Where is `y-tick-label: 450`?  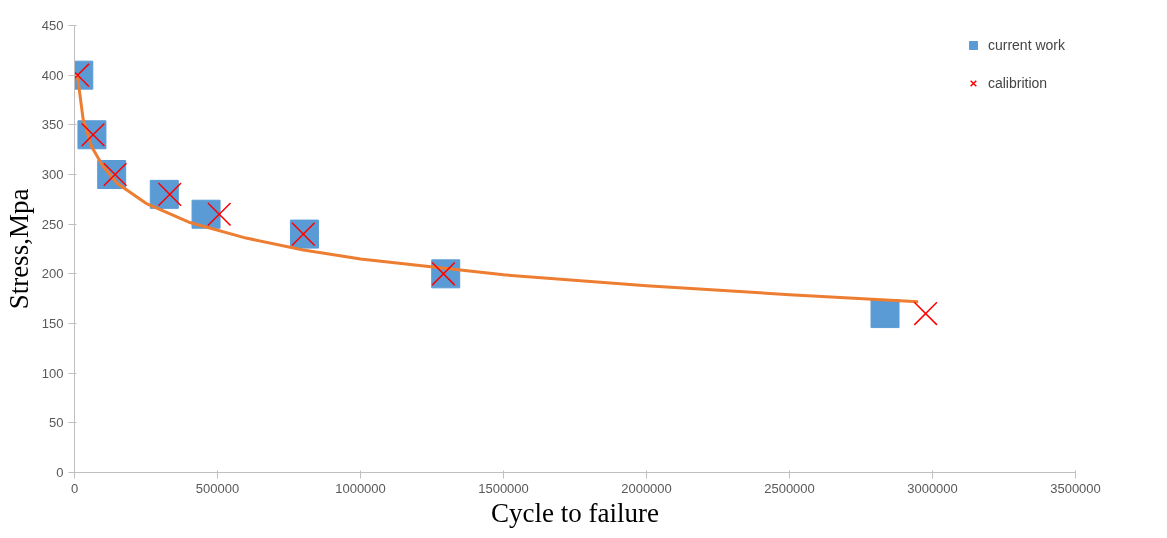 y-tick-label: 450 is located at coordinates (52, 25).